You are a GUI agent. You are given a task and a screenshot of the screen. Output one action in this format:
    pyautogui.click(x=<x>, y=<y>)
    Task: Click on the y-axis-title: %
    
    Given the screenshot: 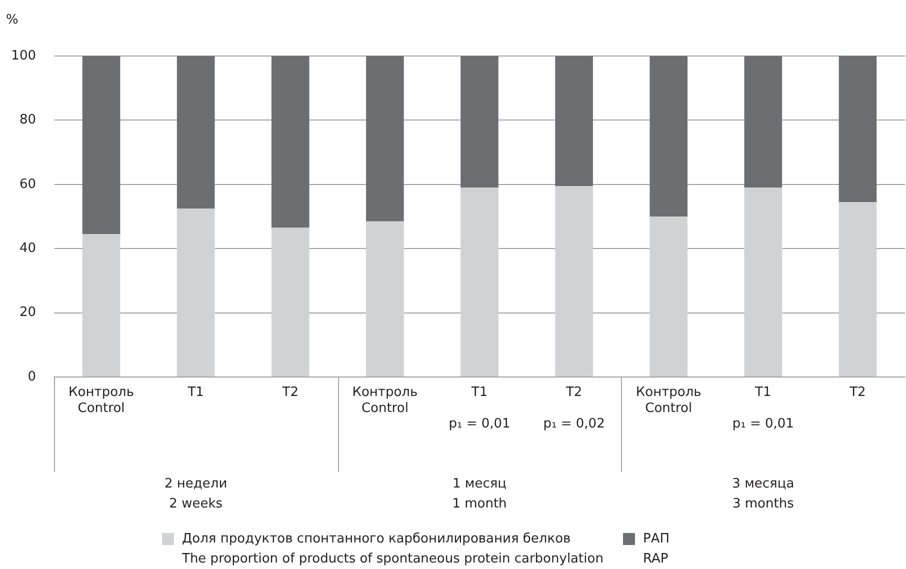 What is the action you would take?
    pyautogui.click(x=12, y=20)
    